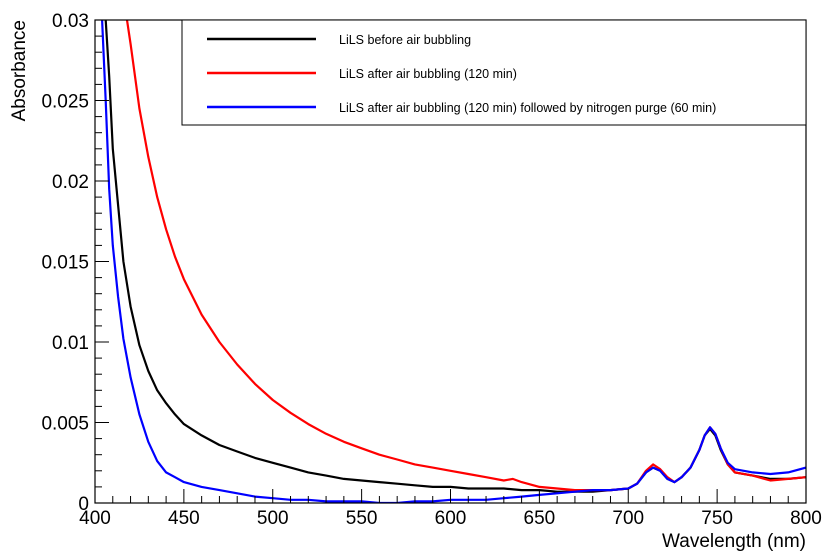  What do you see at coordinates (70, 343) in the screenshot?
I see `y-tick-label: 0.01` at bounding box center [70, 343].